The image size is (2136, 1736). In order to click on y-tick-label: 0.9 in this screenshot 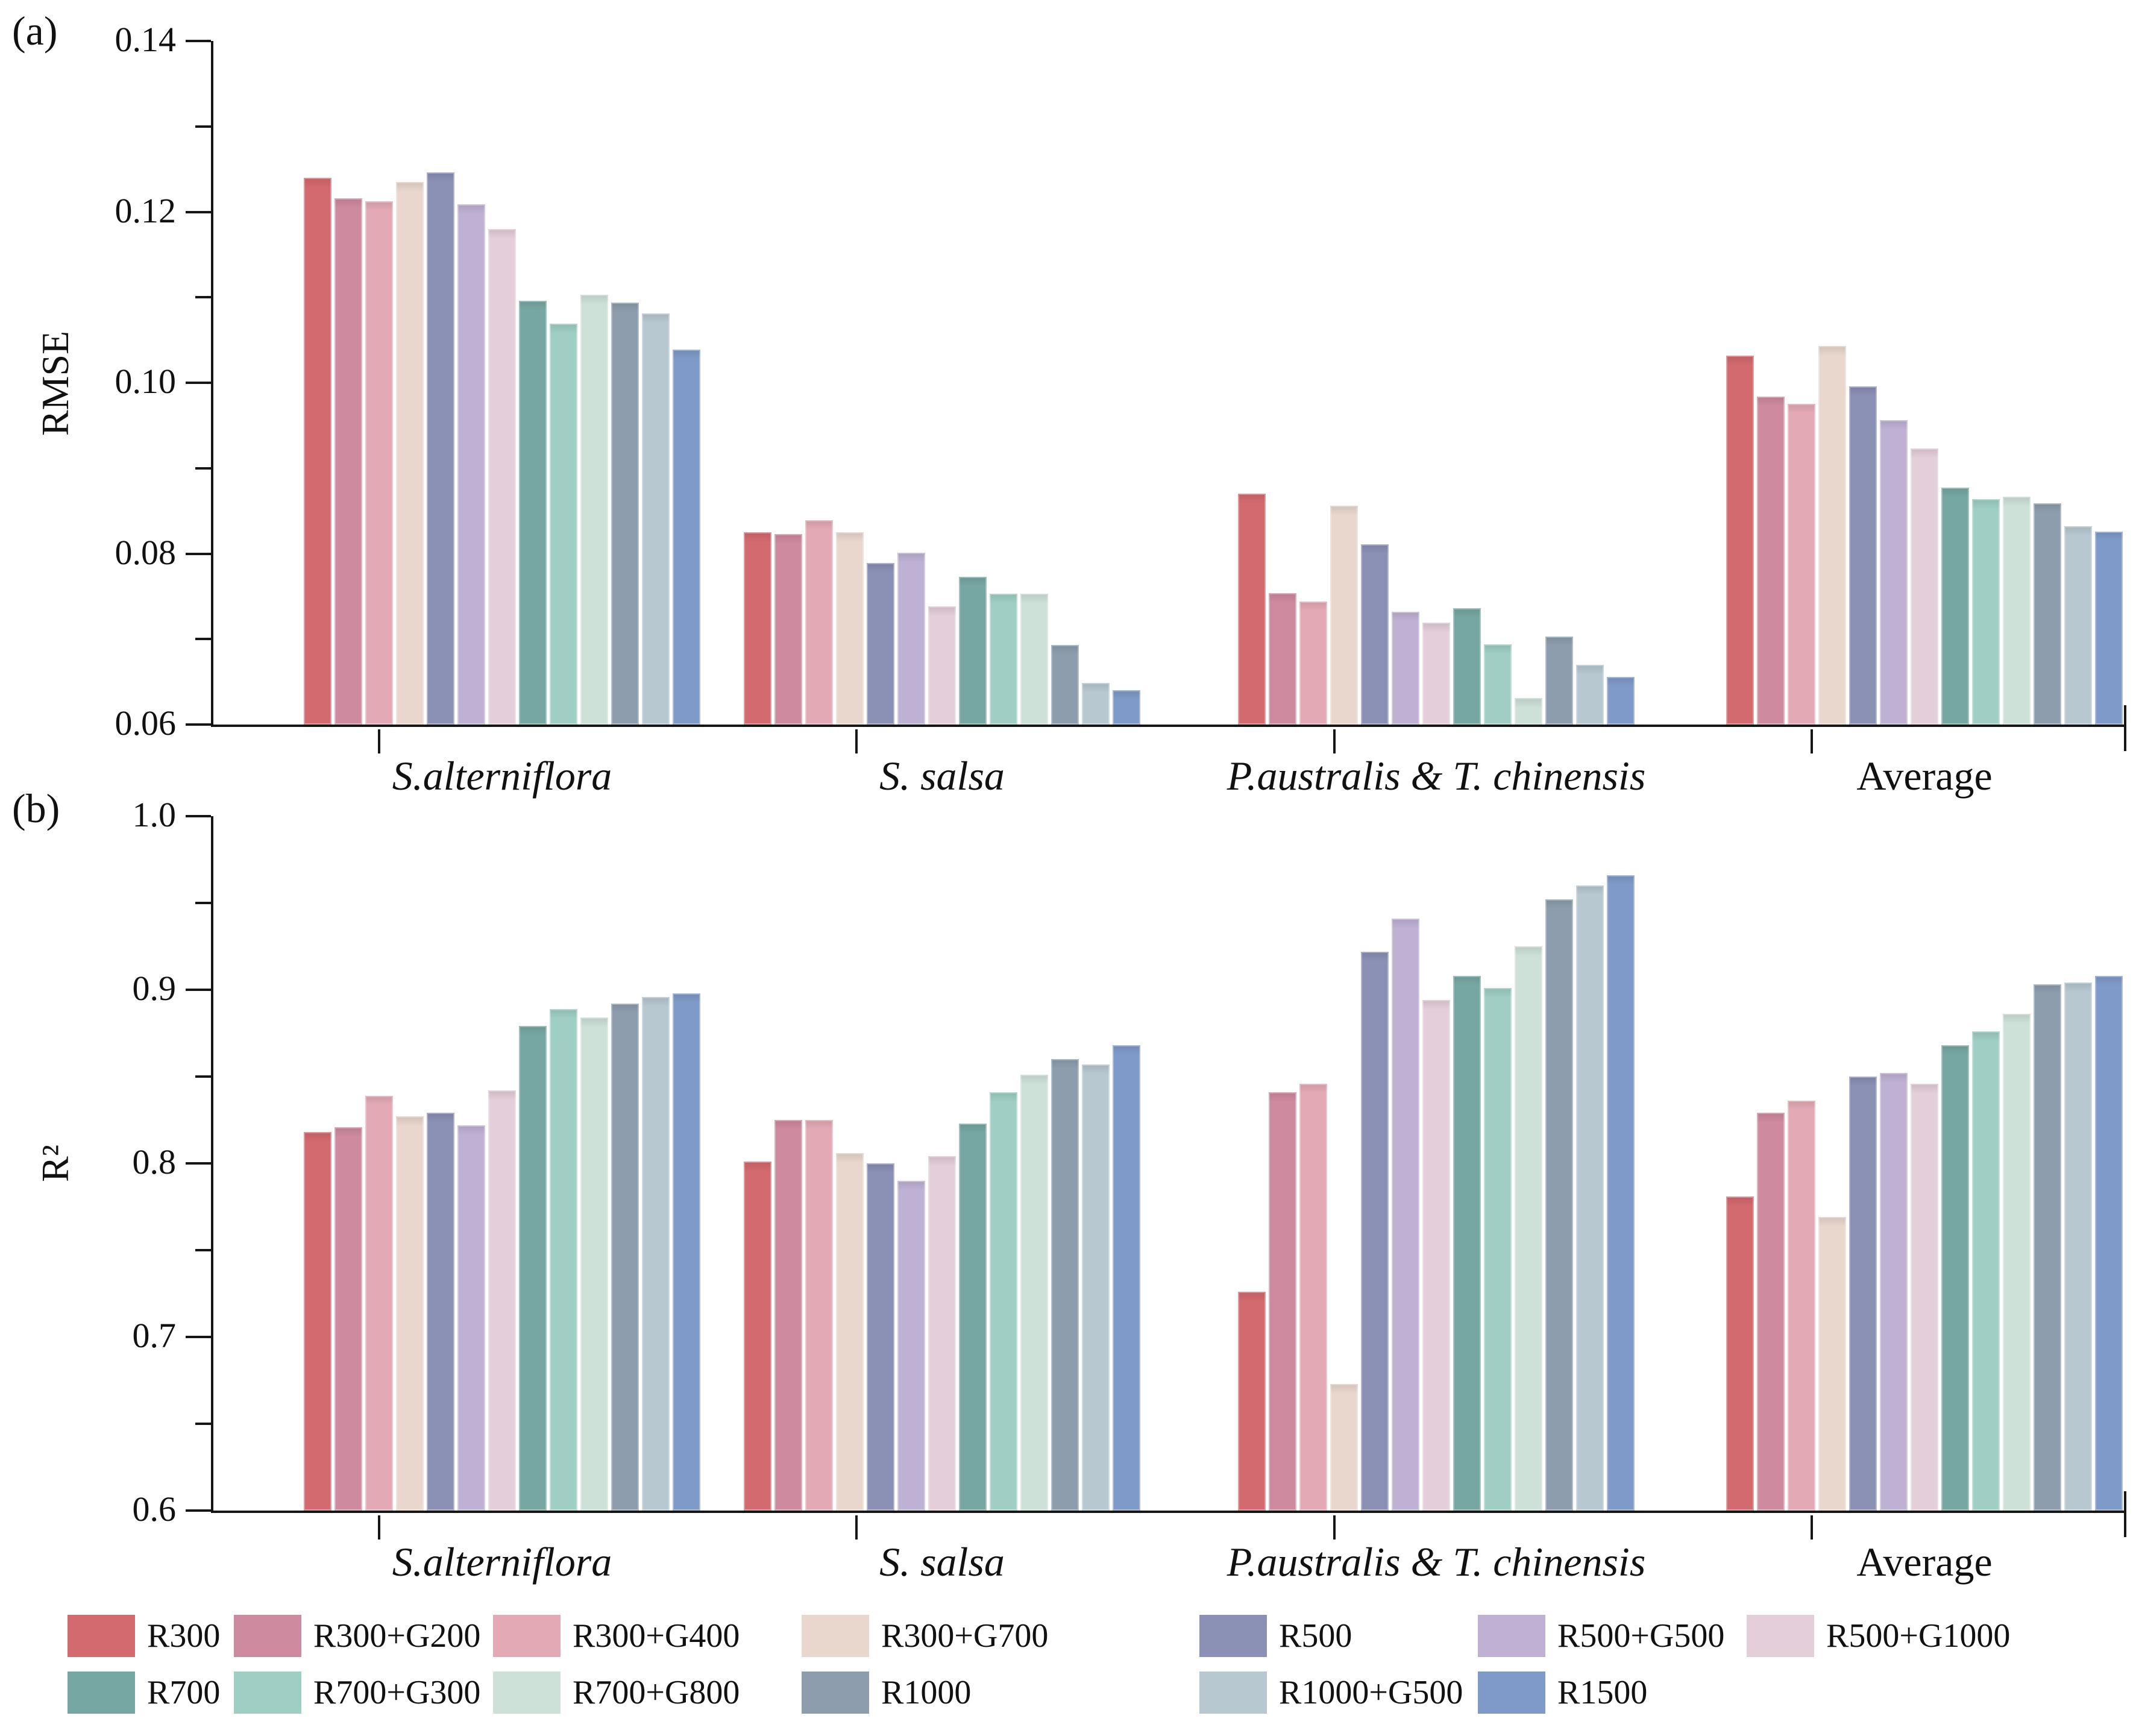, I will do `click(154, 988)`.